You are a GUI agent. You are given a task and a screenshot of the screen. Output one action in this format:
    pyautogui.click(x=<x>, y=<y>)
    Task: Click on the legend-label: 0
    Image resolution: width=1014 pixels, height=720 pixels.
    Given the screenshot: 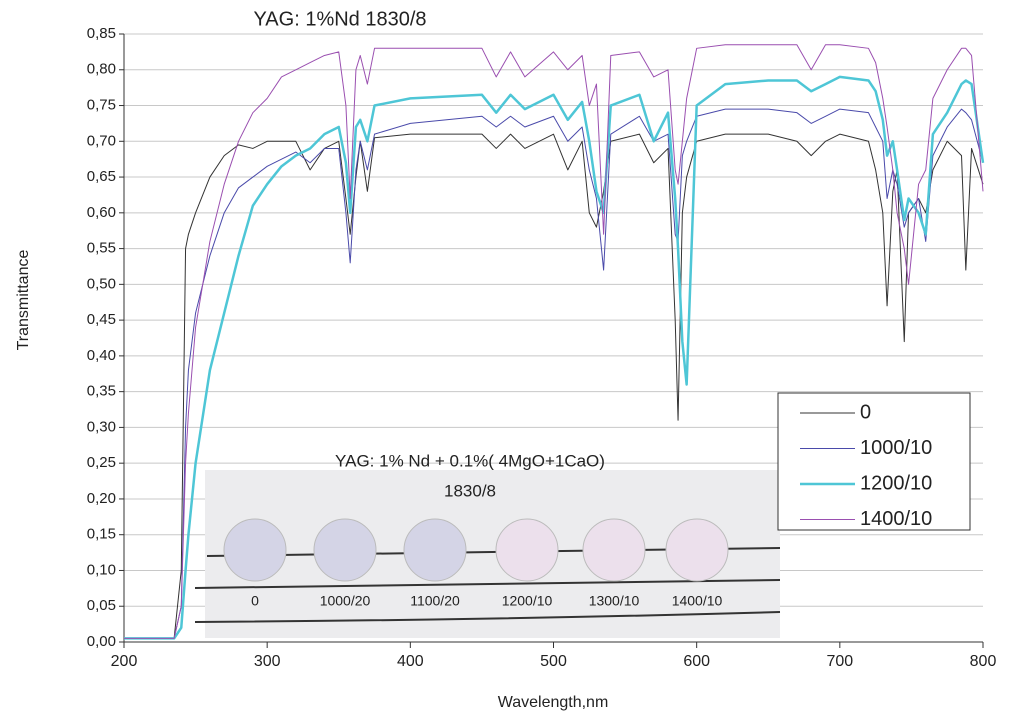 What is the action you would take?
    pyautogui.click(x=865, y=412)
    